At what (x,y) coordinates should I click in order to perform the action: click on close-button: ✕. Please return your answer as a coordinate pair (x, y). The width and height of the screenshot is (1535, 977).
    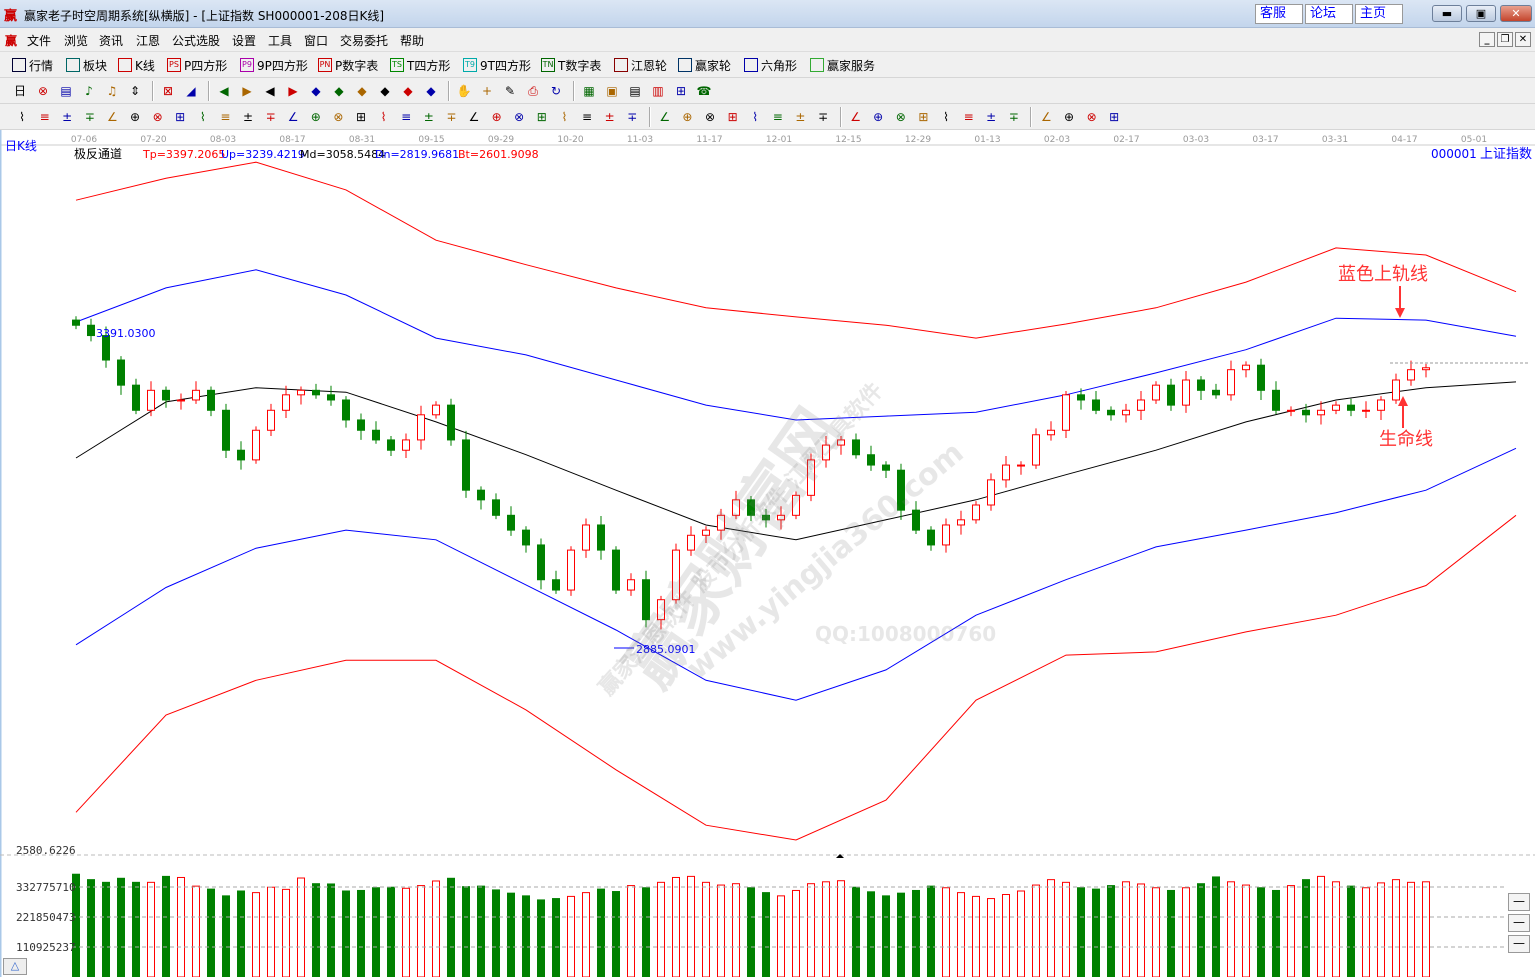
    Looking at the image, I should click on (1516, 13).